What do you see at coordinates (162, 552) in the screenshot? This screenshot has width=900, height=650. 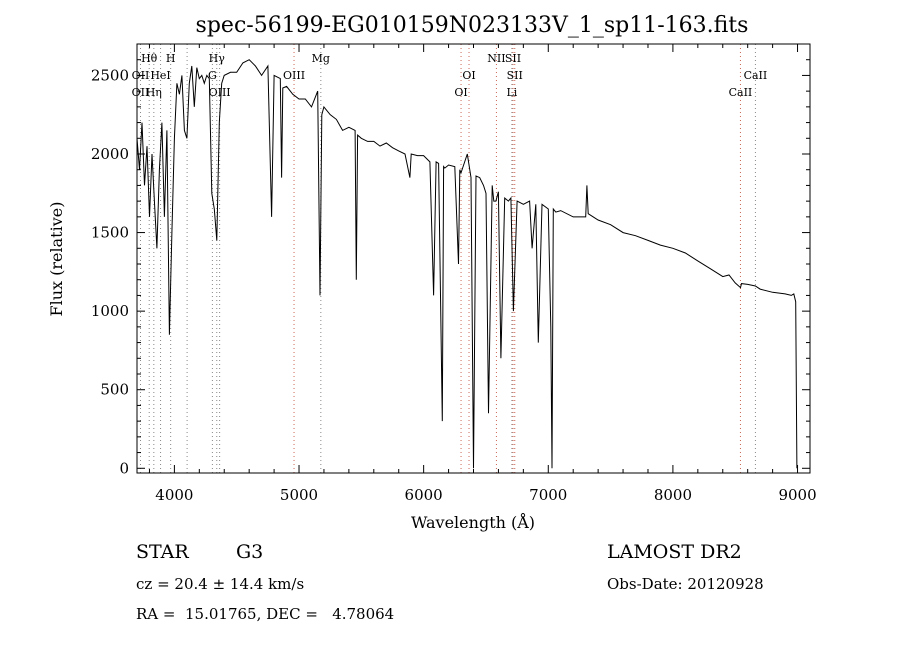 I see `object-class: STAR` at bounding box center [162, 552].